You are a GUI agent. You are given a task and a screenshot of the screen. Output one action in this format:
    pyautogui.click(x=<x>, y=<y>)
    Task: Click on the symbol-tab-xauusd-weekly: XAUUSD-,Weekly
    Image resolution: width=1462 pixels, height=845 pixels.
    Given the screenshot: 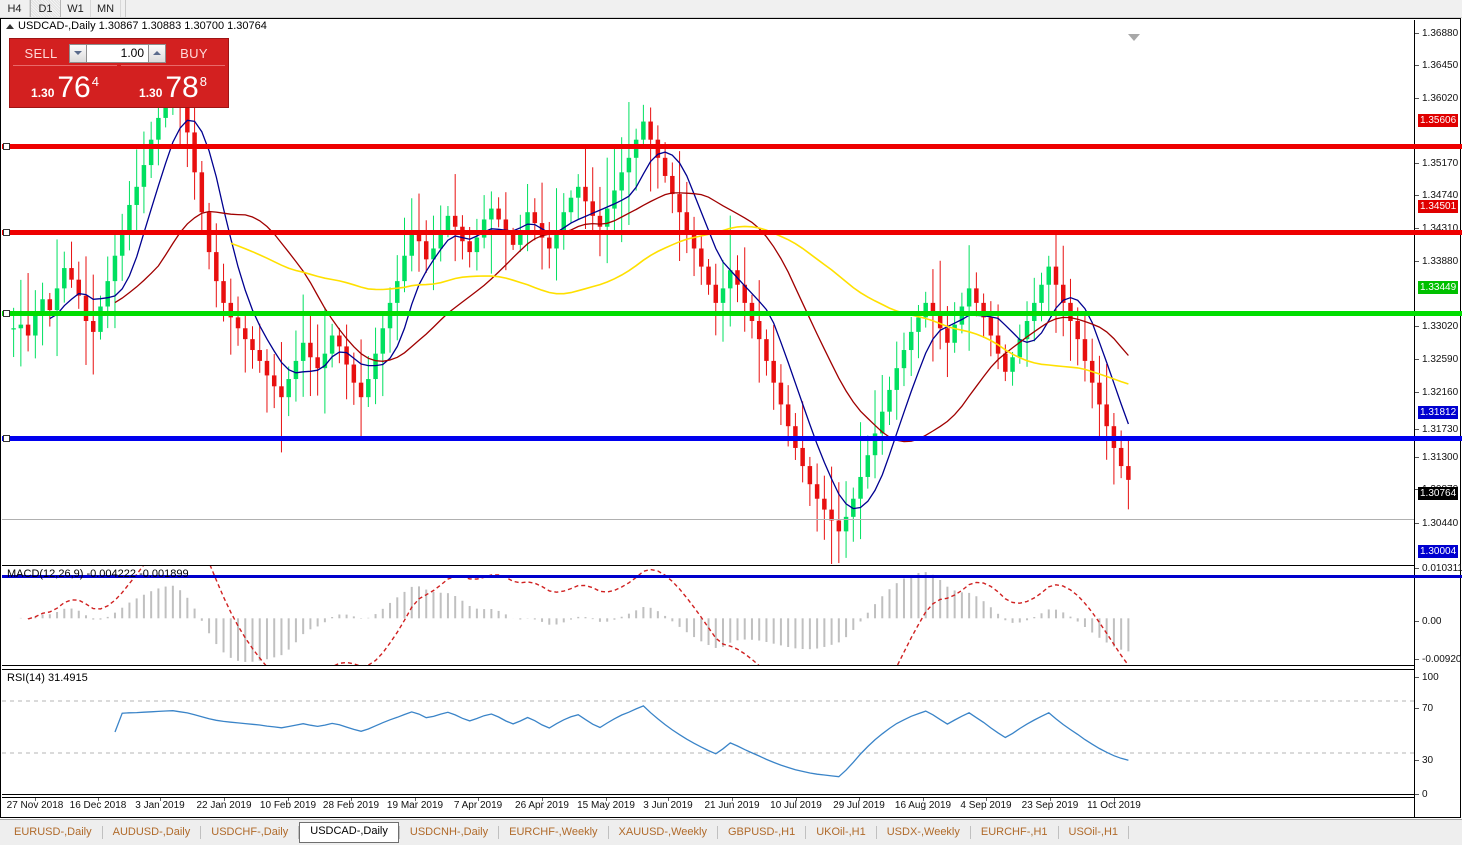 What is the action you would take?
    pyautogui.click(x=662, y=832)
    